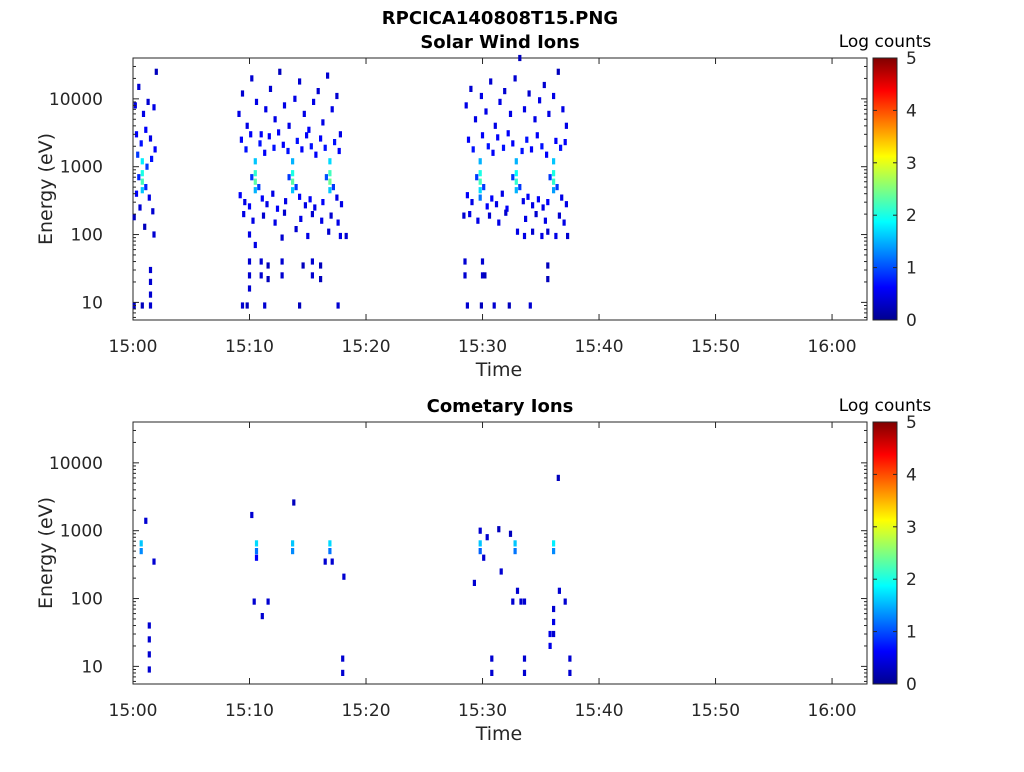 The width and height of the screenshot is (1024, 772). I want to click on x-tick-label: 15:30, so click(482, 347).